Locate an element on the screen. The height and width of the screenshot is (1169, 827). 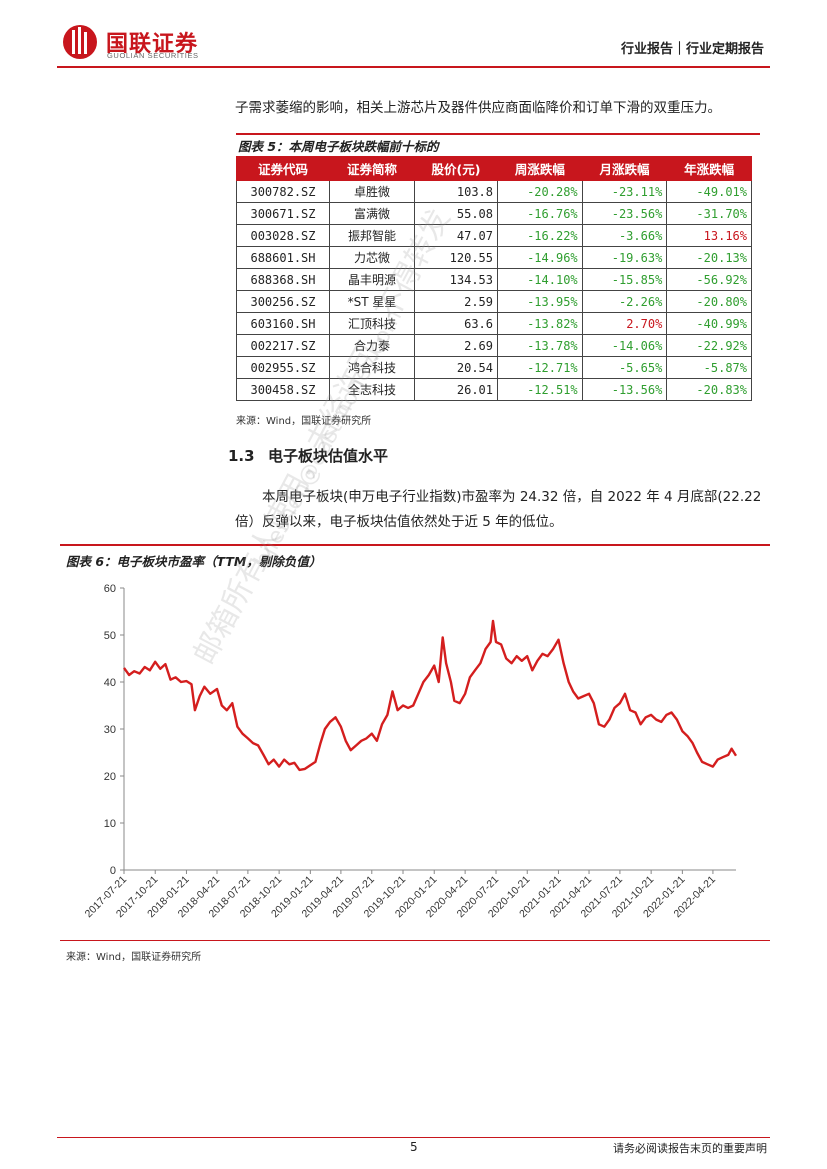
y-tick-label: 40 is located at coordinates (110, 683).